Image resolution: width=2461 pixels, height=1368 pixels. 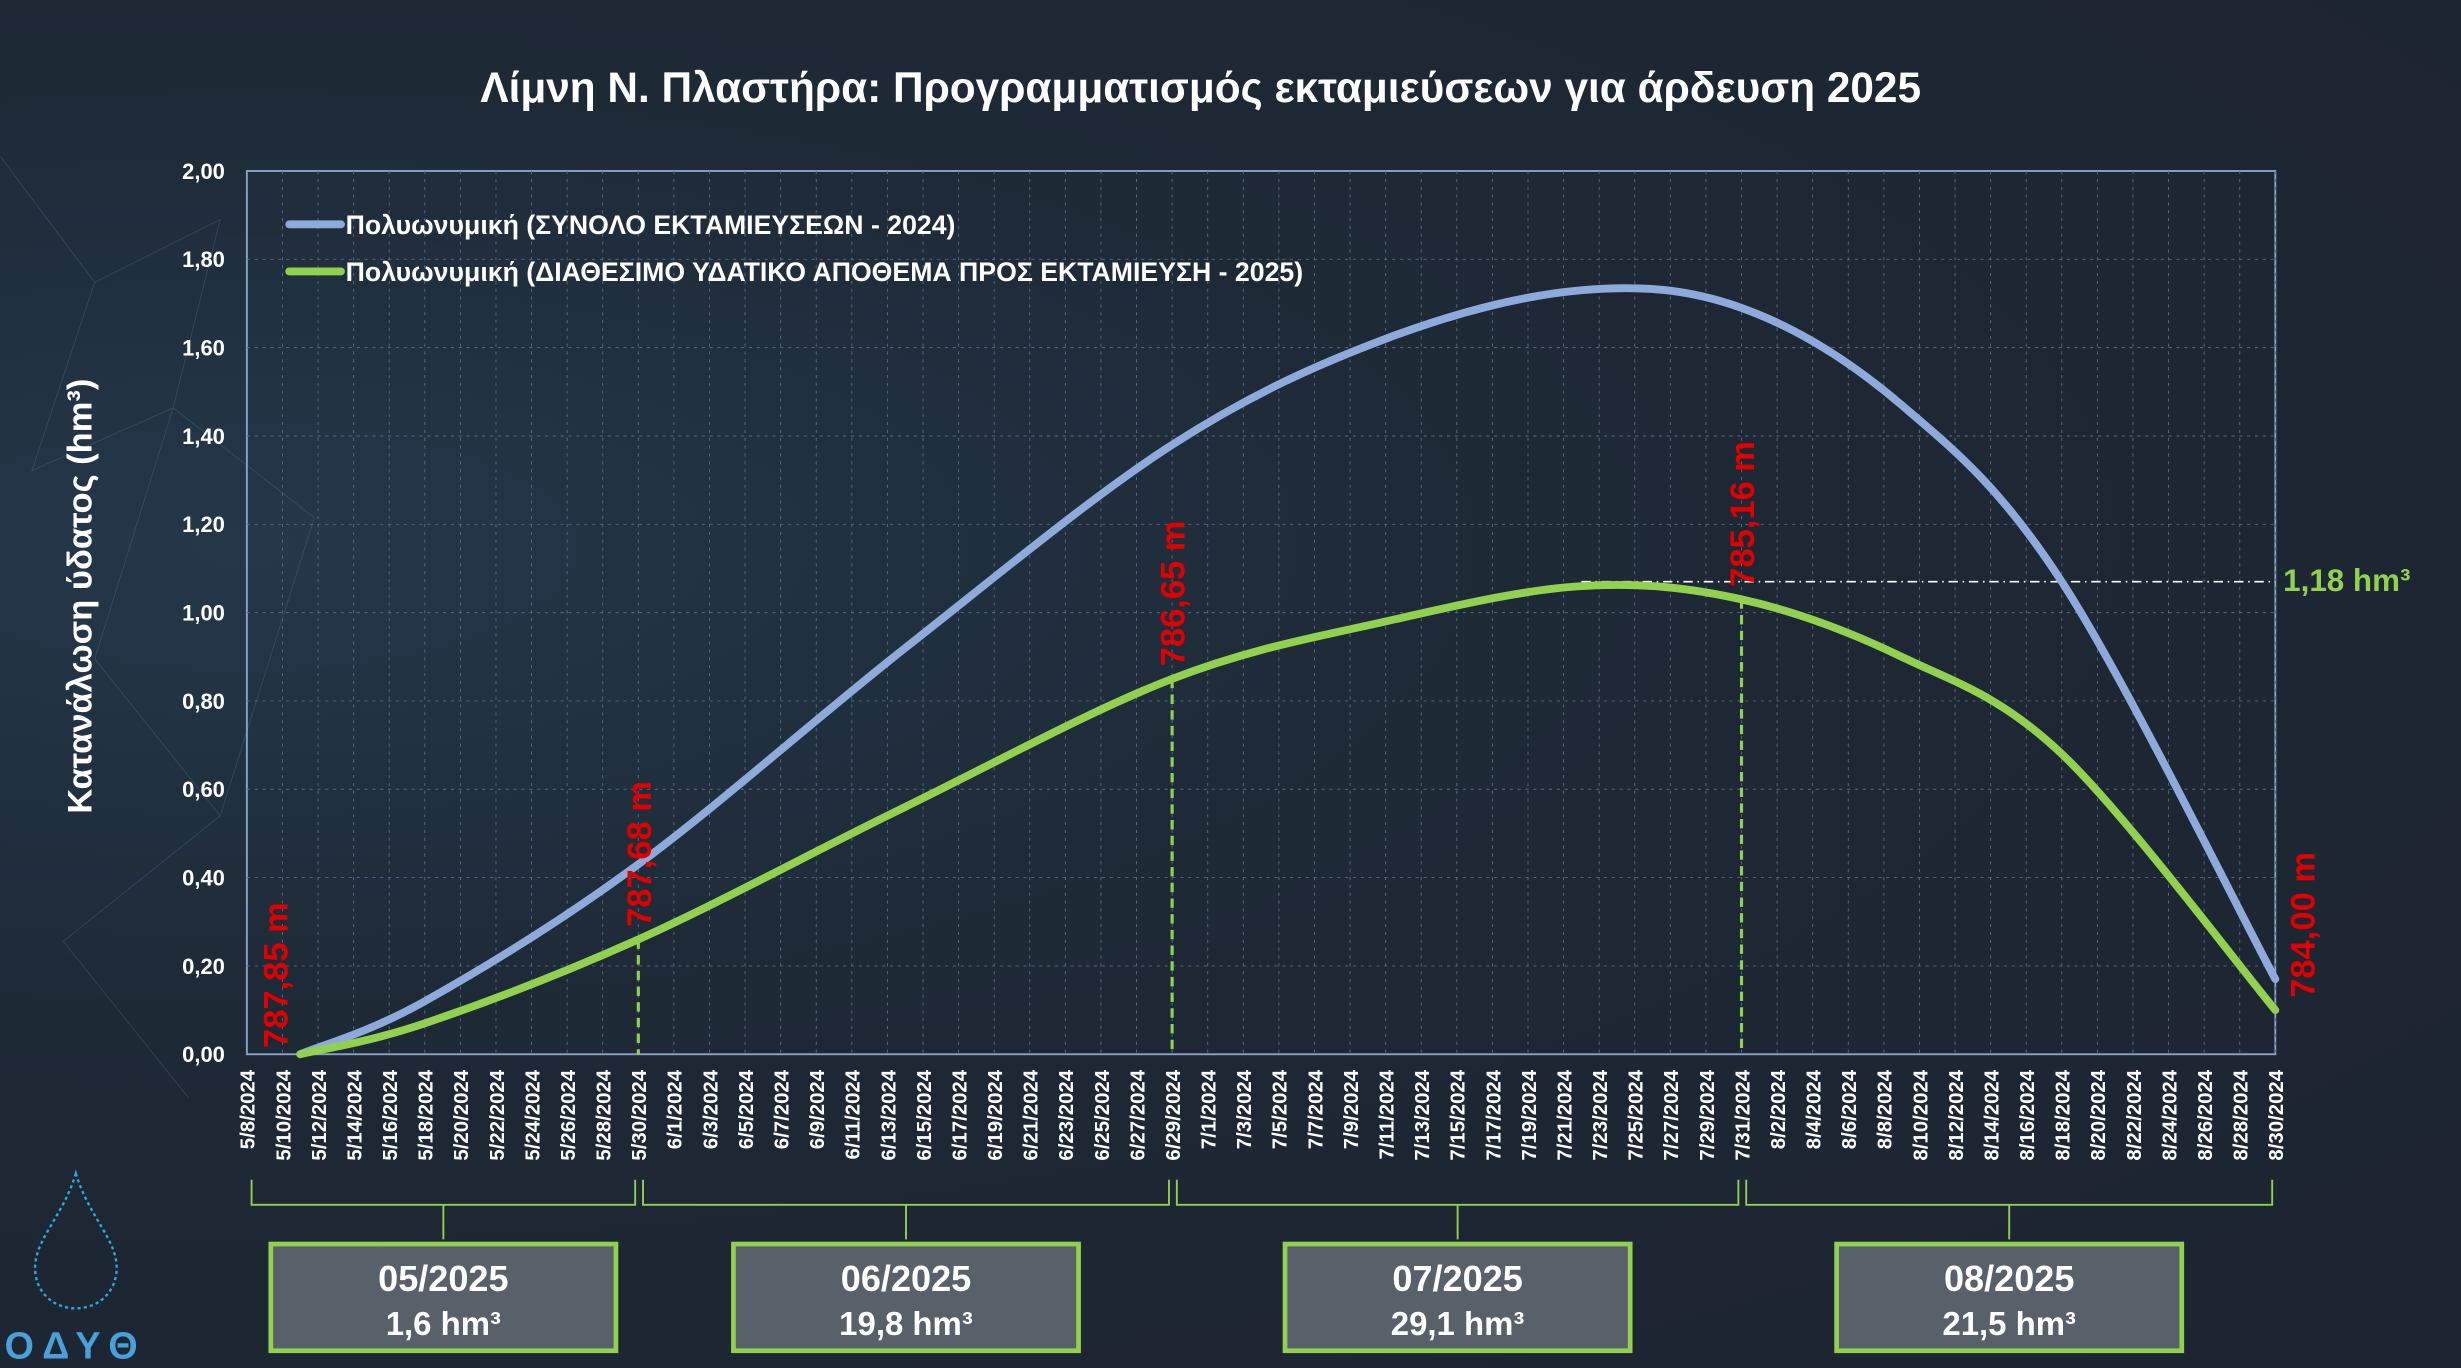 I want to click on x-tick-label: 7/25/2024, so click(x=1637, y=1114).